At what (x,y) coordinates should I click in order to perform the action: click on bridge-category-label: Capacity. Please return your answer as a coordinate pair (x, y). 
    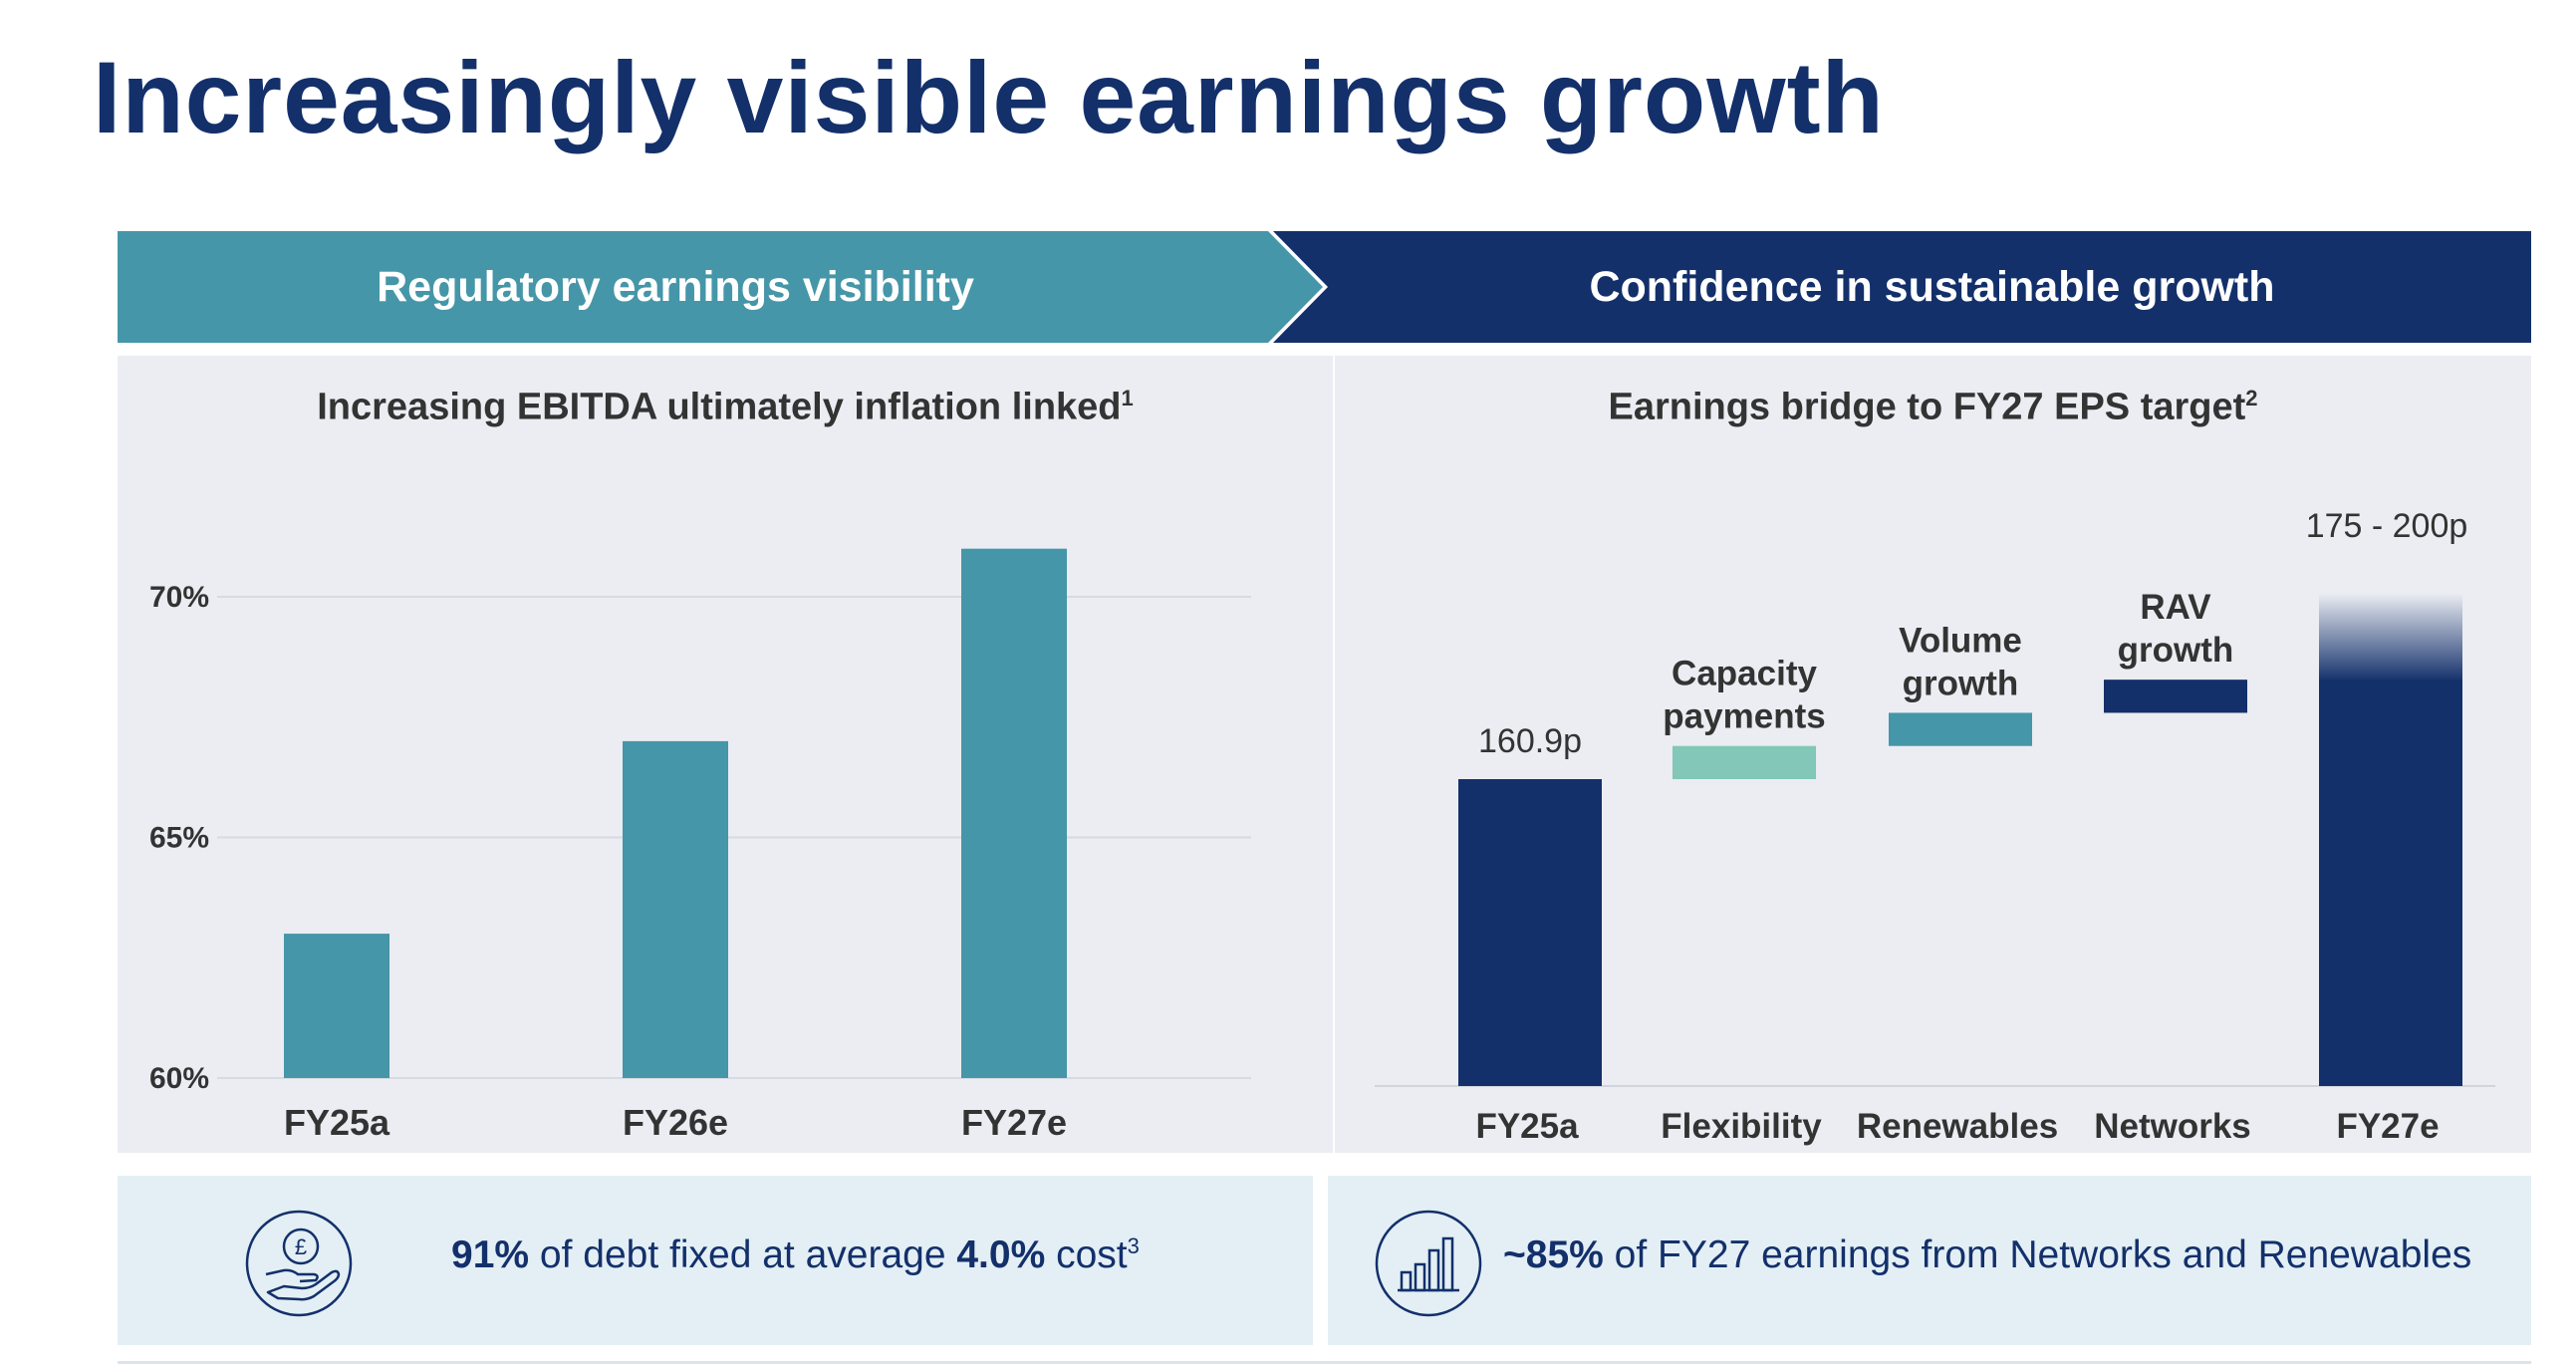
    Looking at the image, I should click on (1744, 674).